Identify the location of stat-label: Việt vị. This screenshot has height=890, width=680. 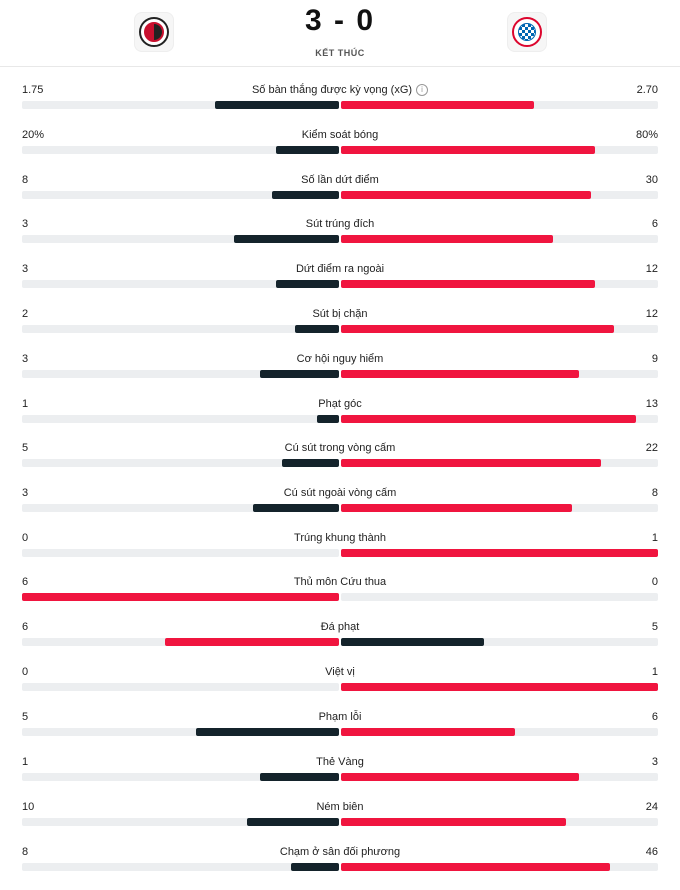
(340, 672).